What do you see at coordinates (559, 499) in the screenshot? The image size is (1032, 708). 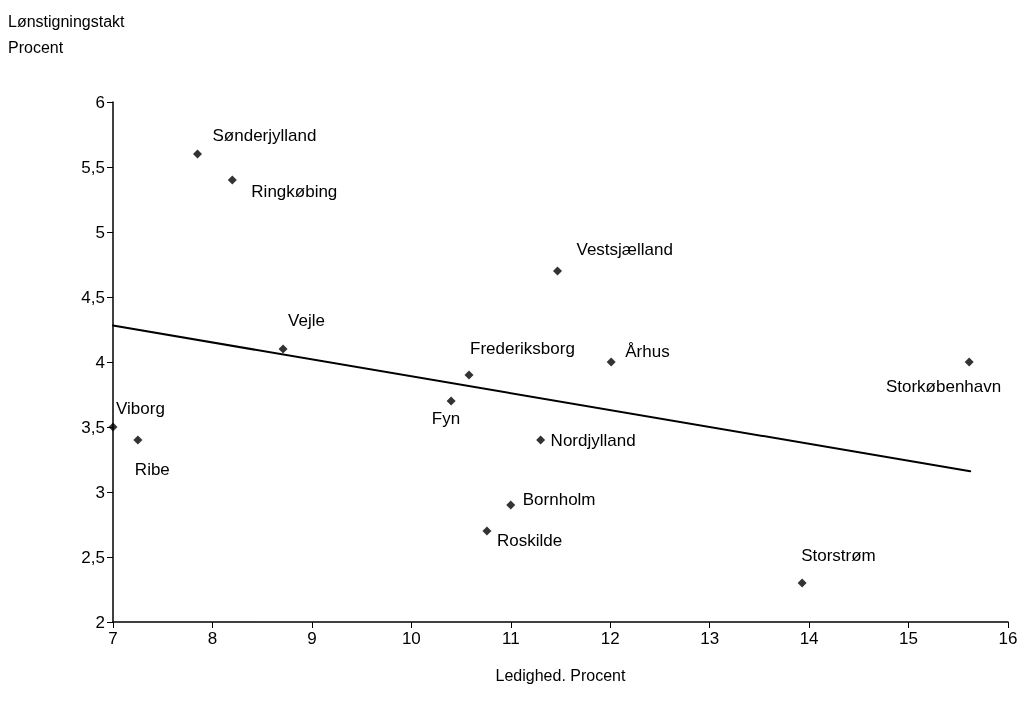 I see `annotation: Bornholm` at bounding box center [559, 499].